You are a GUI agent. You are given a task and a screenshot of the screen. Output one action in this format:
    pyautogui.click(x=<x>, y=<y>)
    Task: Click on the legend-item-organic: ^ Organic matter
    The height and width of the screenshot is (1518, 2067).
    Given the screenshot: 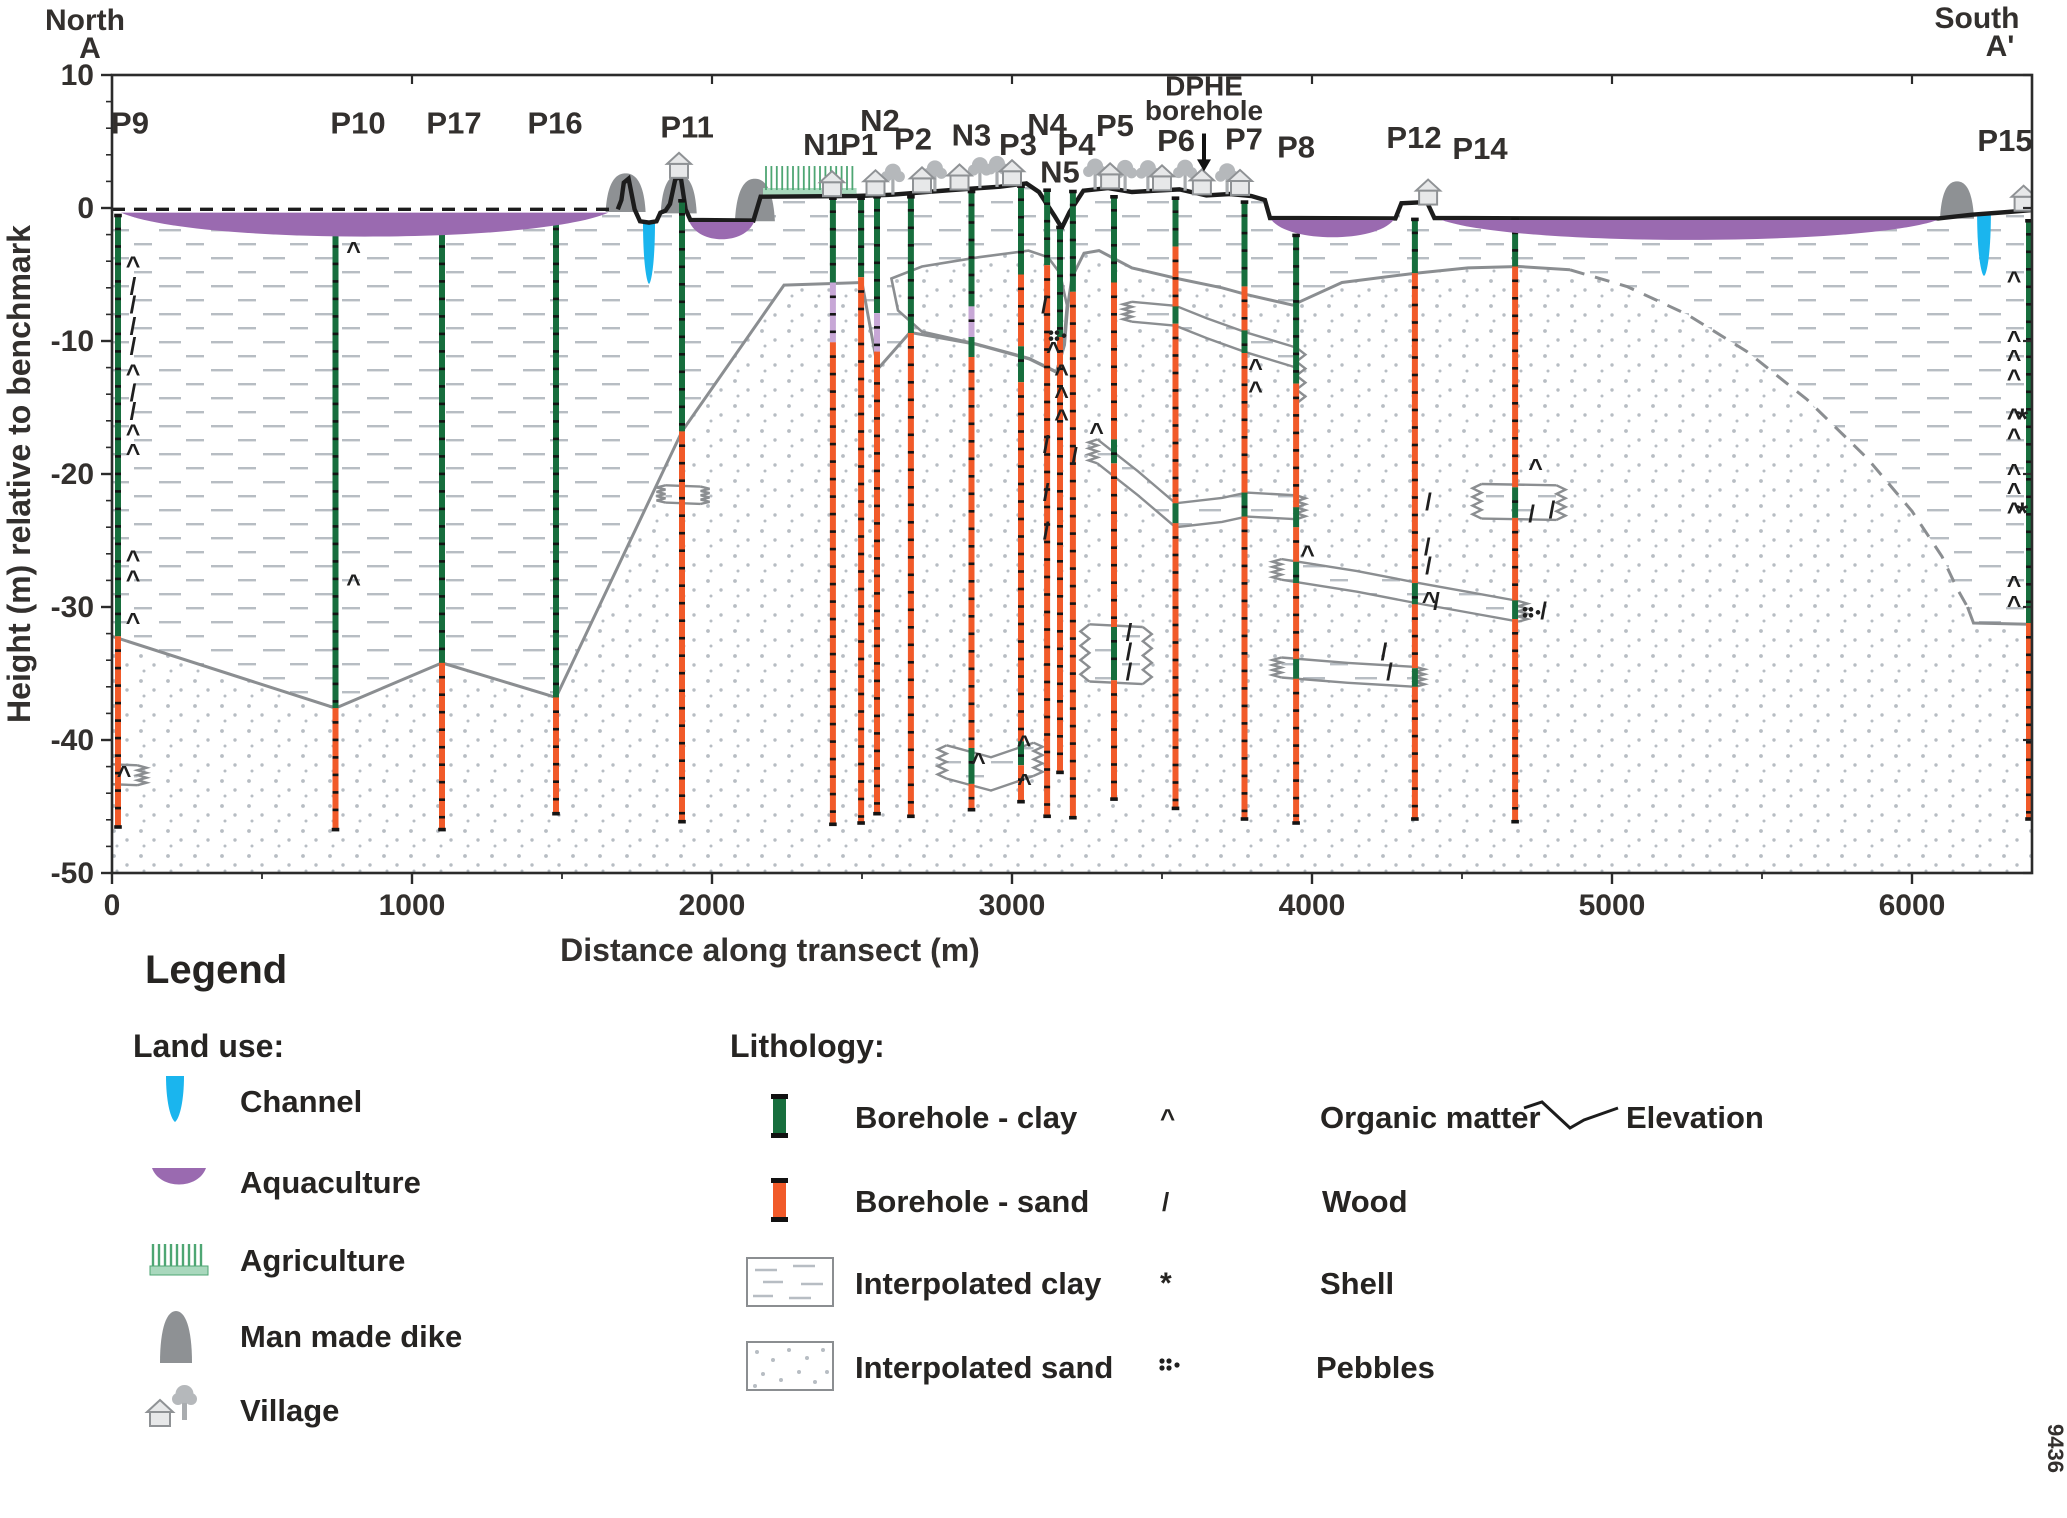 What is the action you would take?
    pyautogui.click(x=1360, y=1118)
    